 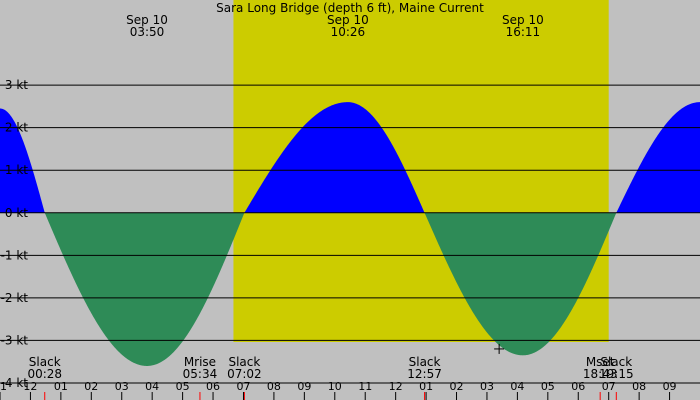 What do you see at coordinates (15, 340) in the screenshot?
I see `y-tick-label: -3 kt` at bounding box center [15, 340].